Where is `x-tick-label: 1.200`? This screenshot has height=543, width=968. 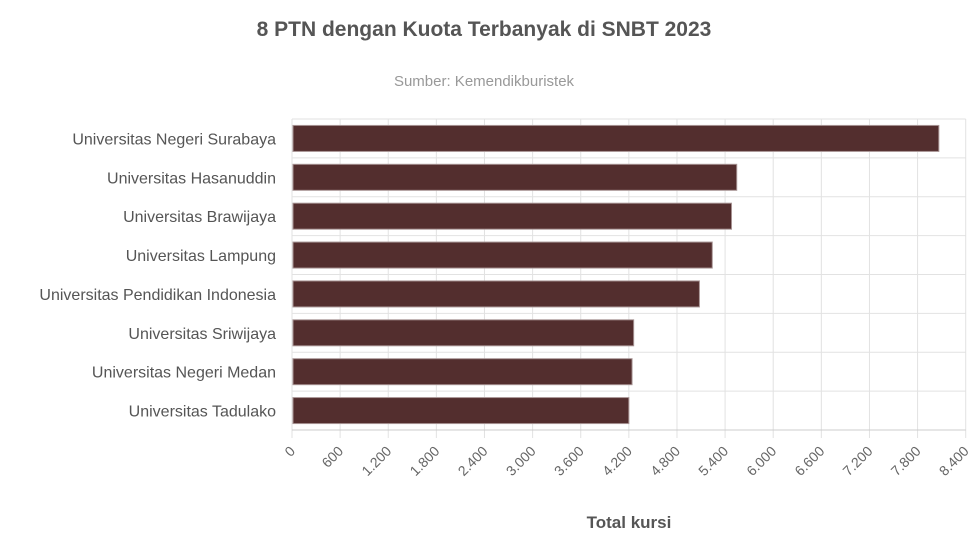 x-tick-label: 1.200 is located at coordinates (376, 461).